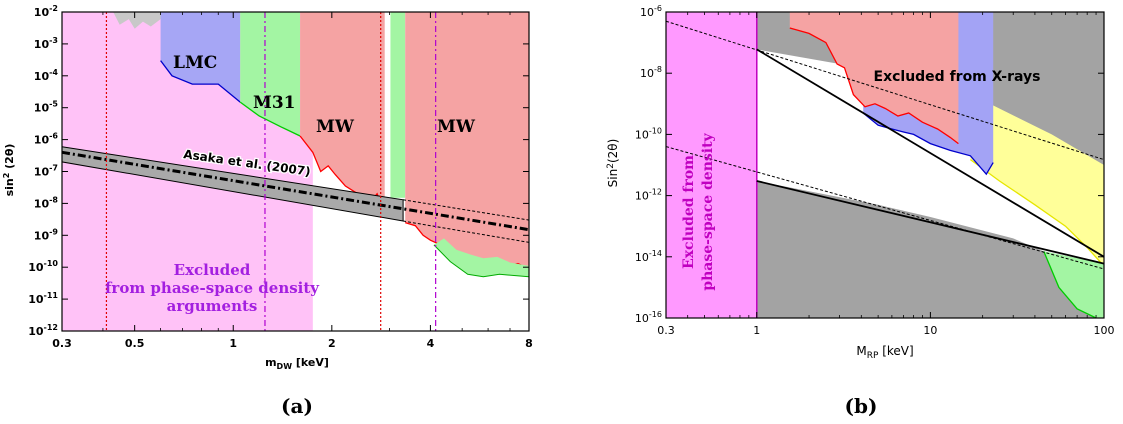 The width and height of the screenshot is (1123, 424). I want to click on x-tick-label: 0.5, so click(135, 343).